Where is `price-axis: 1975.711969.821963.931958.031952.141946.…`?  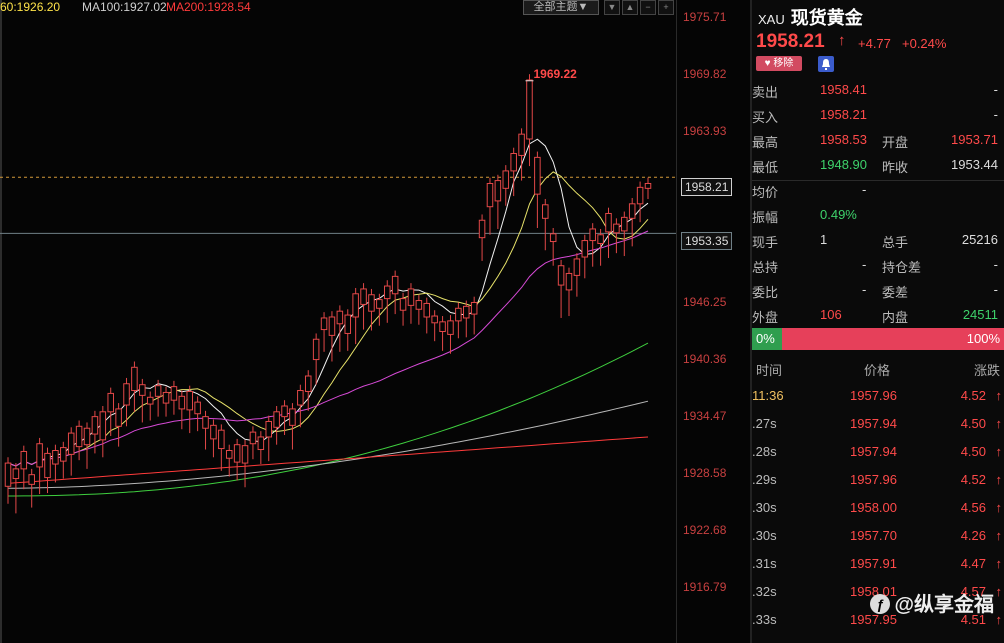 price-axis: 1975.711969.821963.931958.031952.141946.… is located at coordinates (713, 321).